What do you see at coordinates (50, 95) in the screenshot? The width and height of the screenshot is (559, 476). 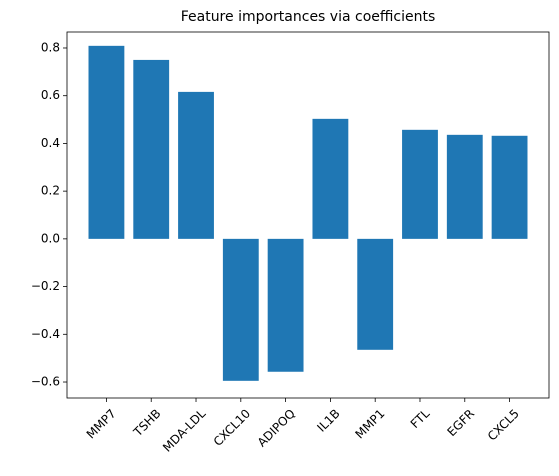 I see `y-tick-label: 0.6` at bounding box center [50, 95].